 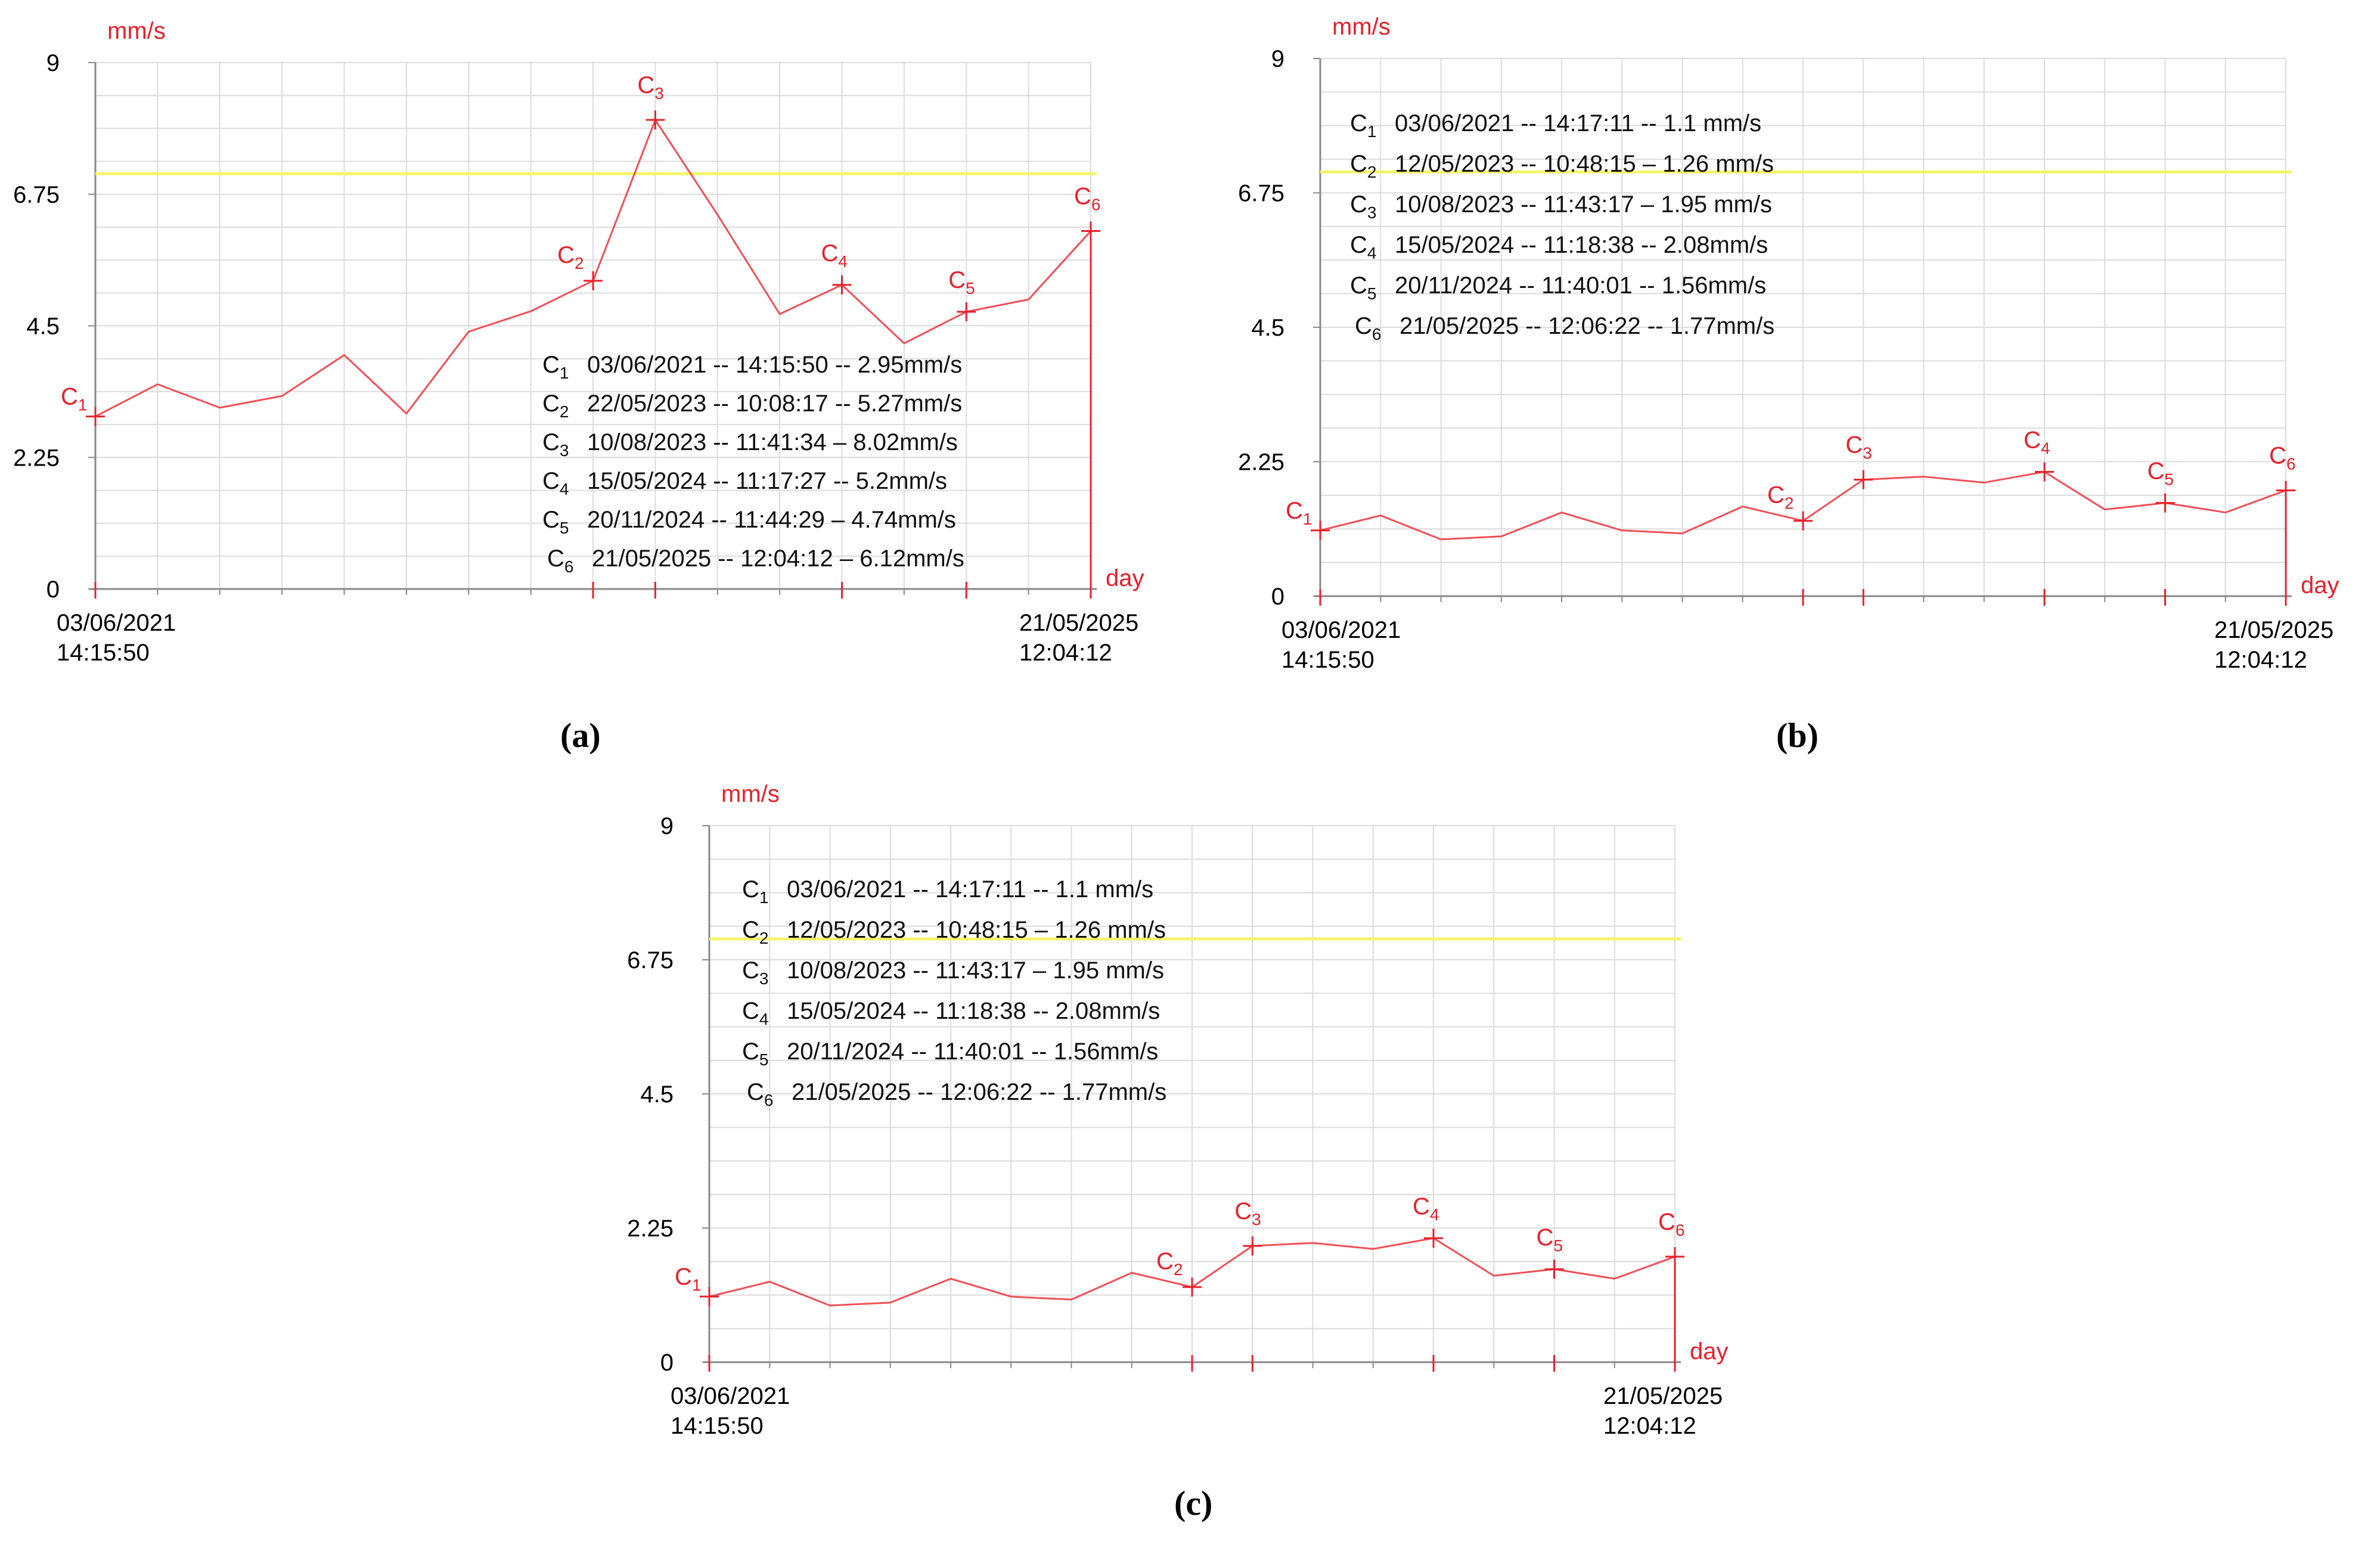 I want to click on checkpoint-label: C6, so click(x=1087, y=199).